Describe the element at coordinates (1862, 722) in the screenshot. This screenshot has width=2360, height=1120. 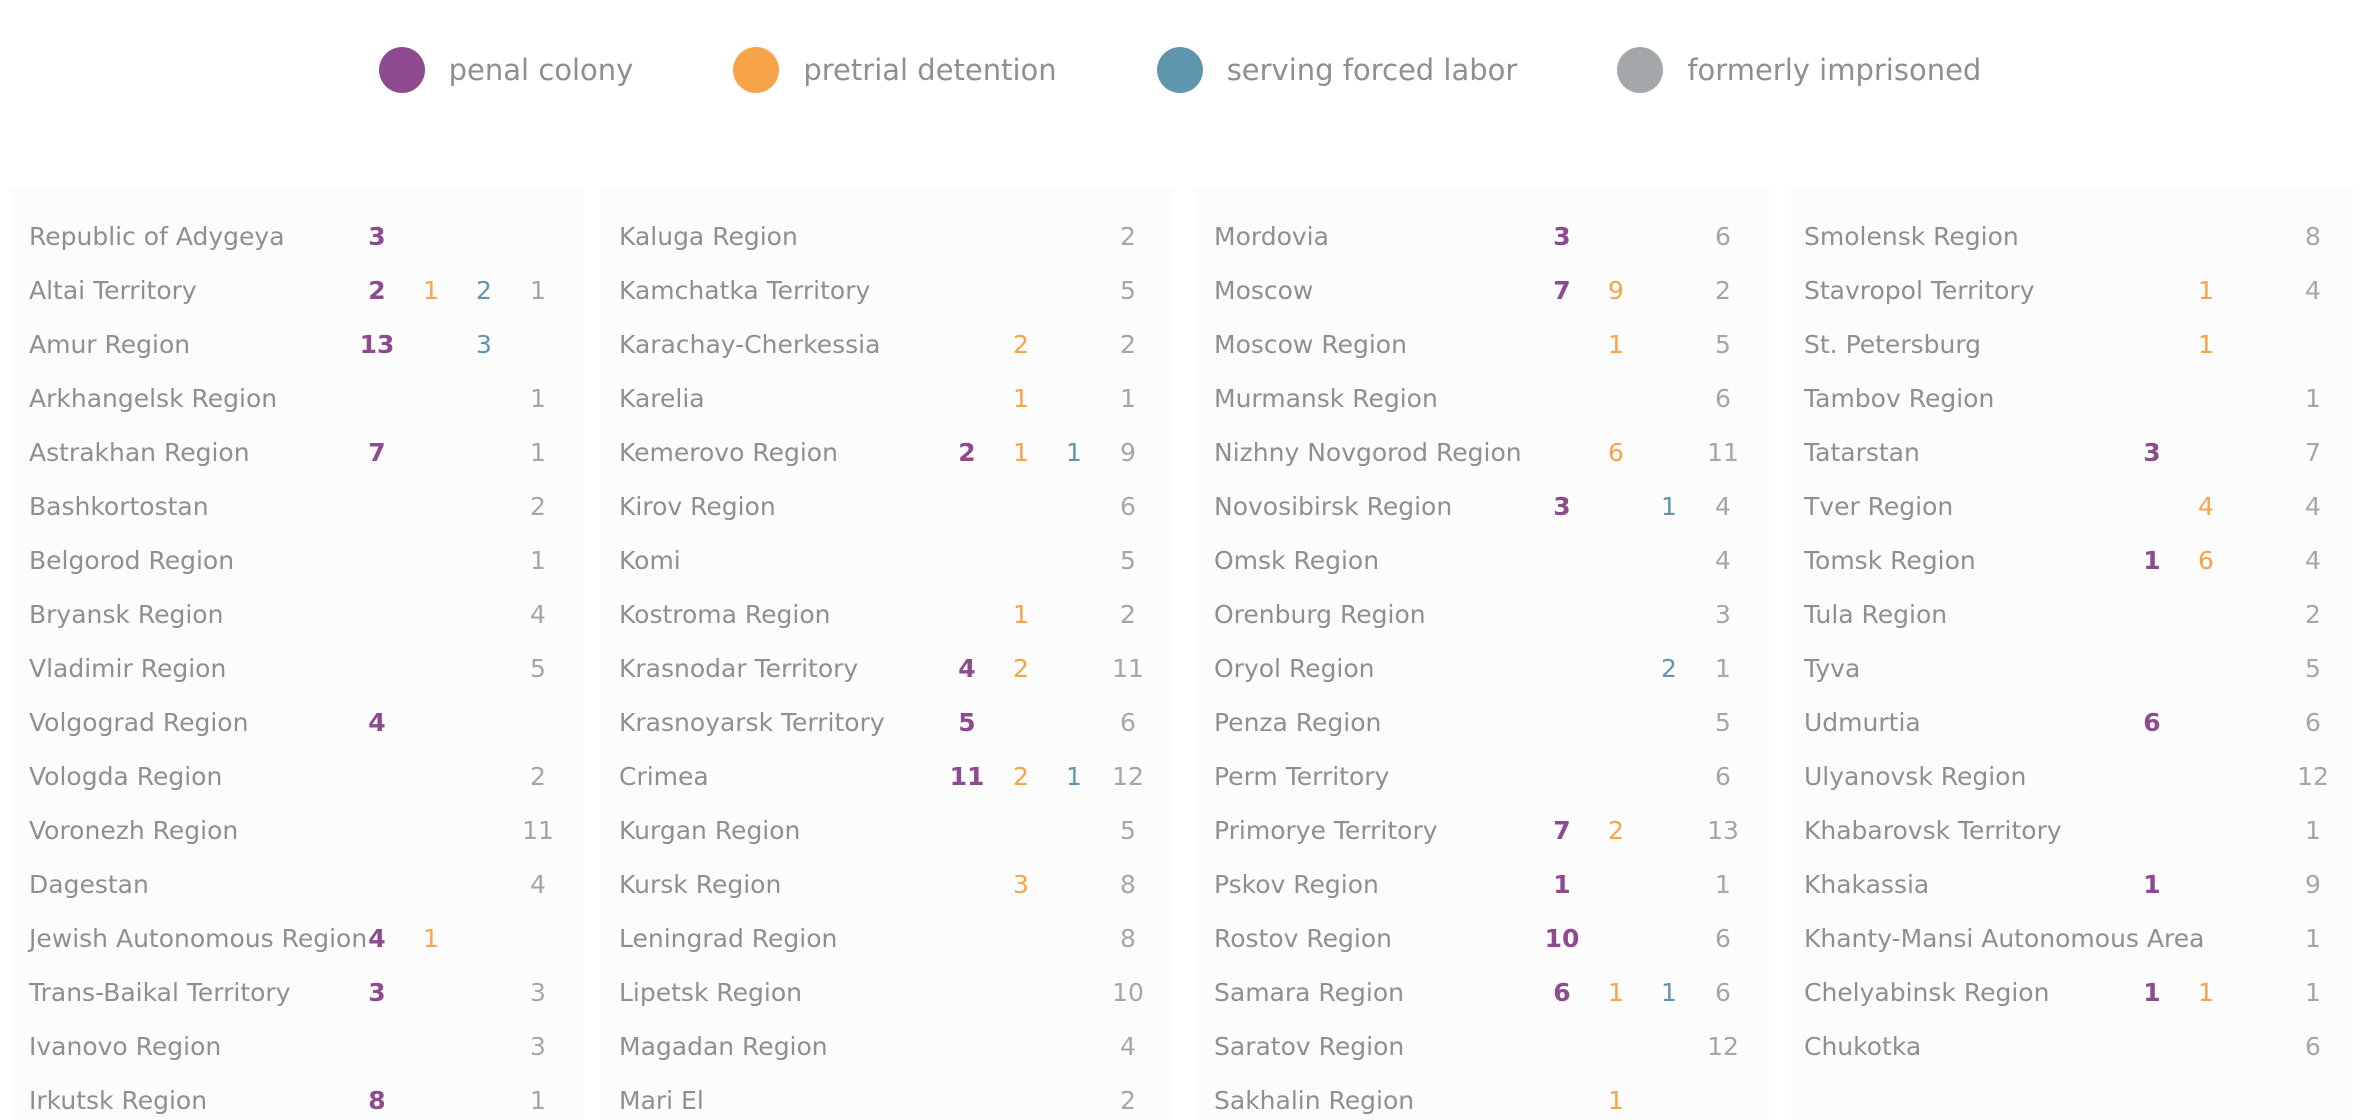
I see `region-name: Udmurtia` at that location.